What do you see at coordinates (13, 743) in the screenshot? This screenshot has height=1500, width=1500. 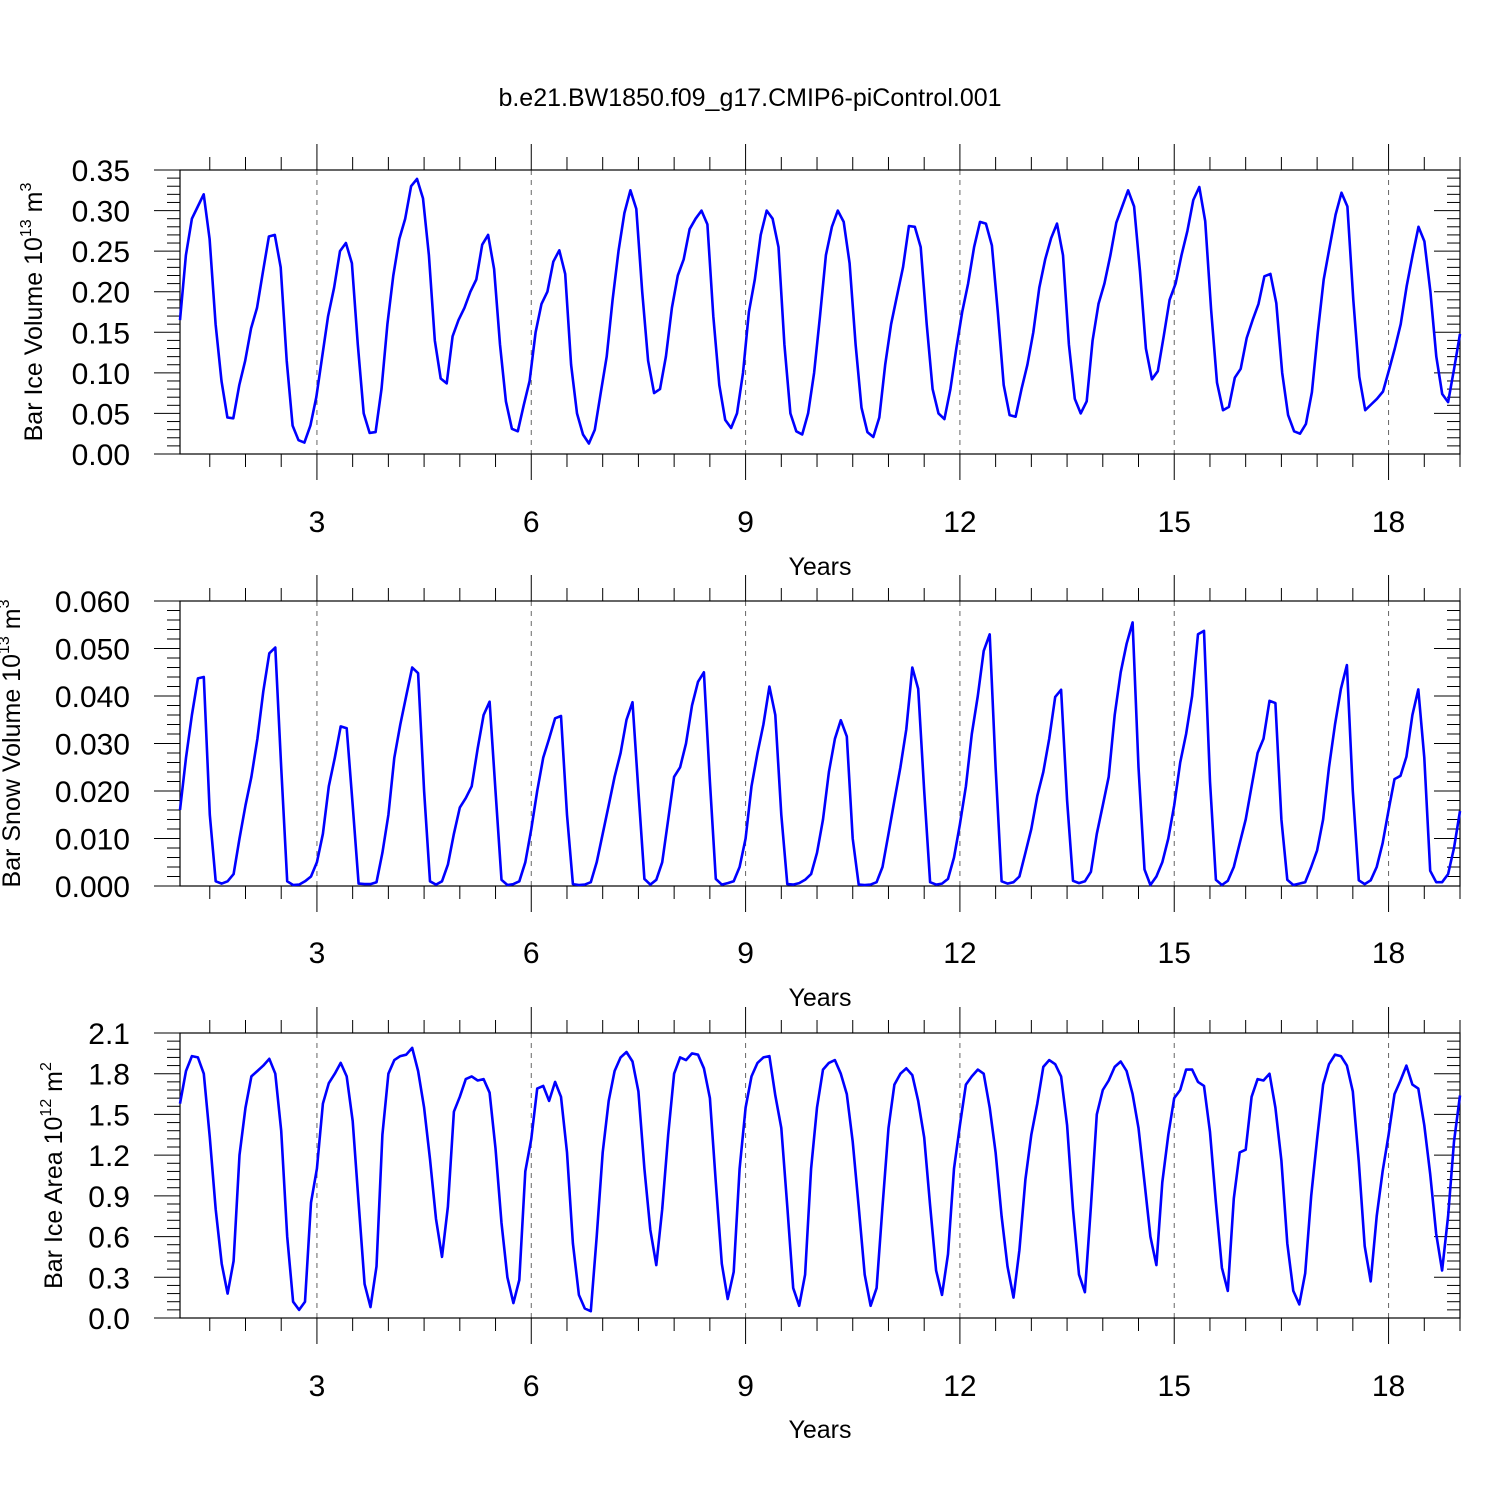 I see `y-axis-title: Bar Snow Volume 1013 m3` at bounding box center [13, 743].